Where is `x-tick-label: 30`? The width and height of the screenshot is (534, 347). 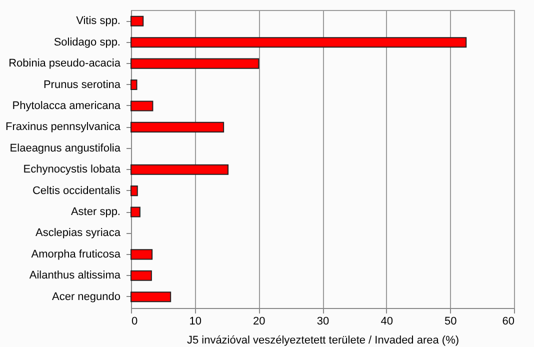 x-tick-label: 30 is located at coordinates (323, 322).